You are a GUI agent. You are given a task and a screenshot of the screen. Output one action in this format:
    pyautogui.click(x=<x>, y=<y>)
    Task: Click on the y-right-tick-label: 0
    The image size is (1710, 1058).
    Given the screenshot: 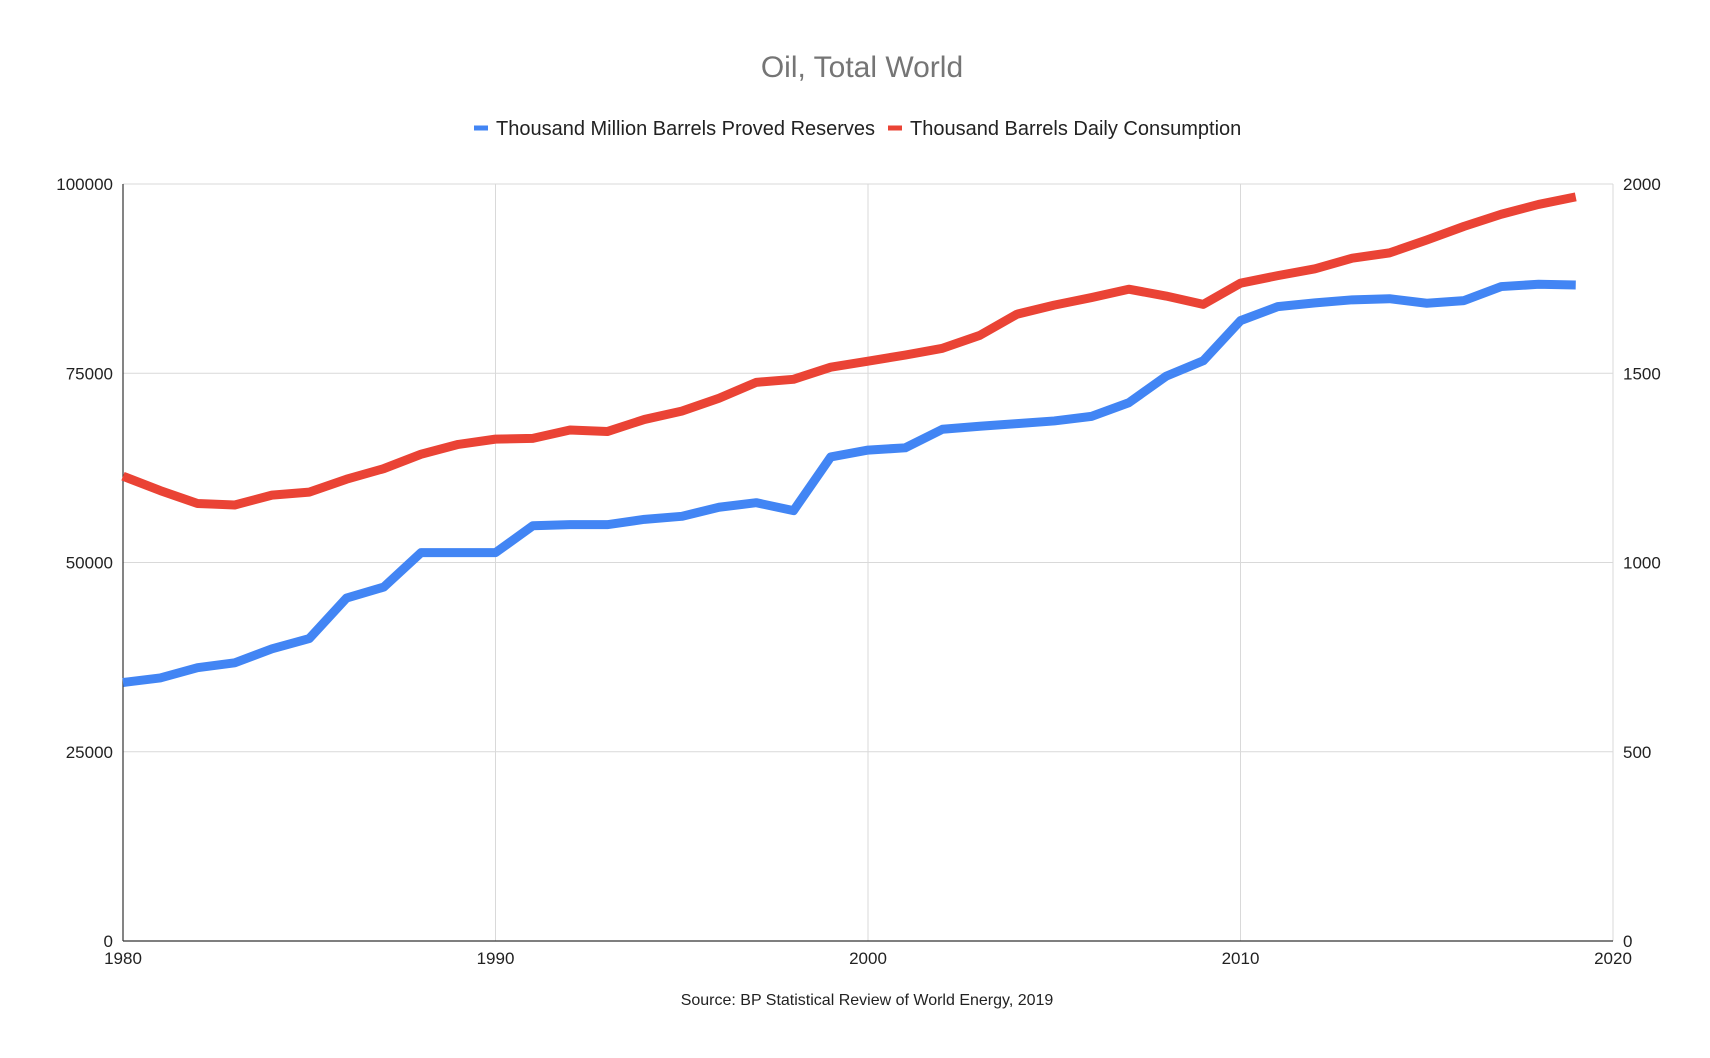 What is the action you would take?
    pyautogui.click(x=1627, y=941)
    